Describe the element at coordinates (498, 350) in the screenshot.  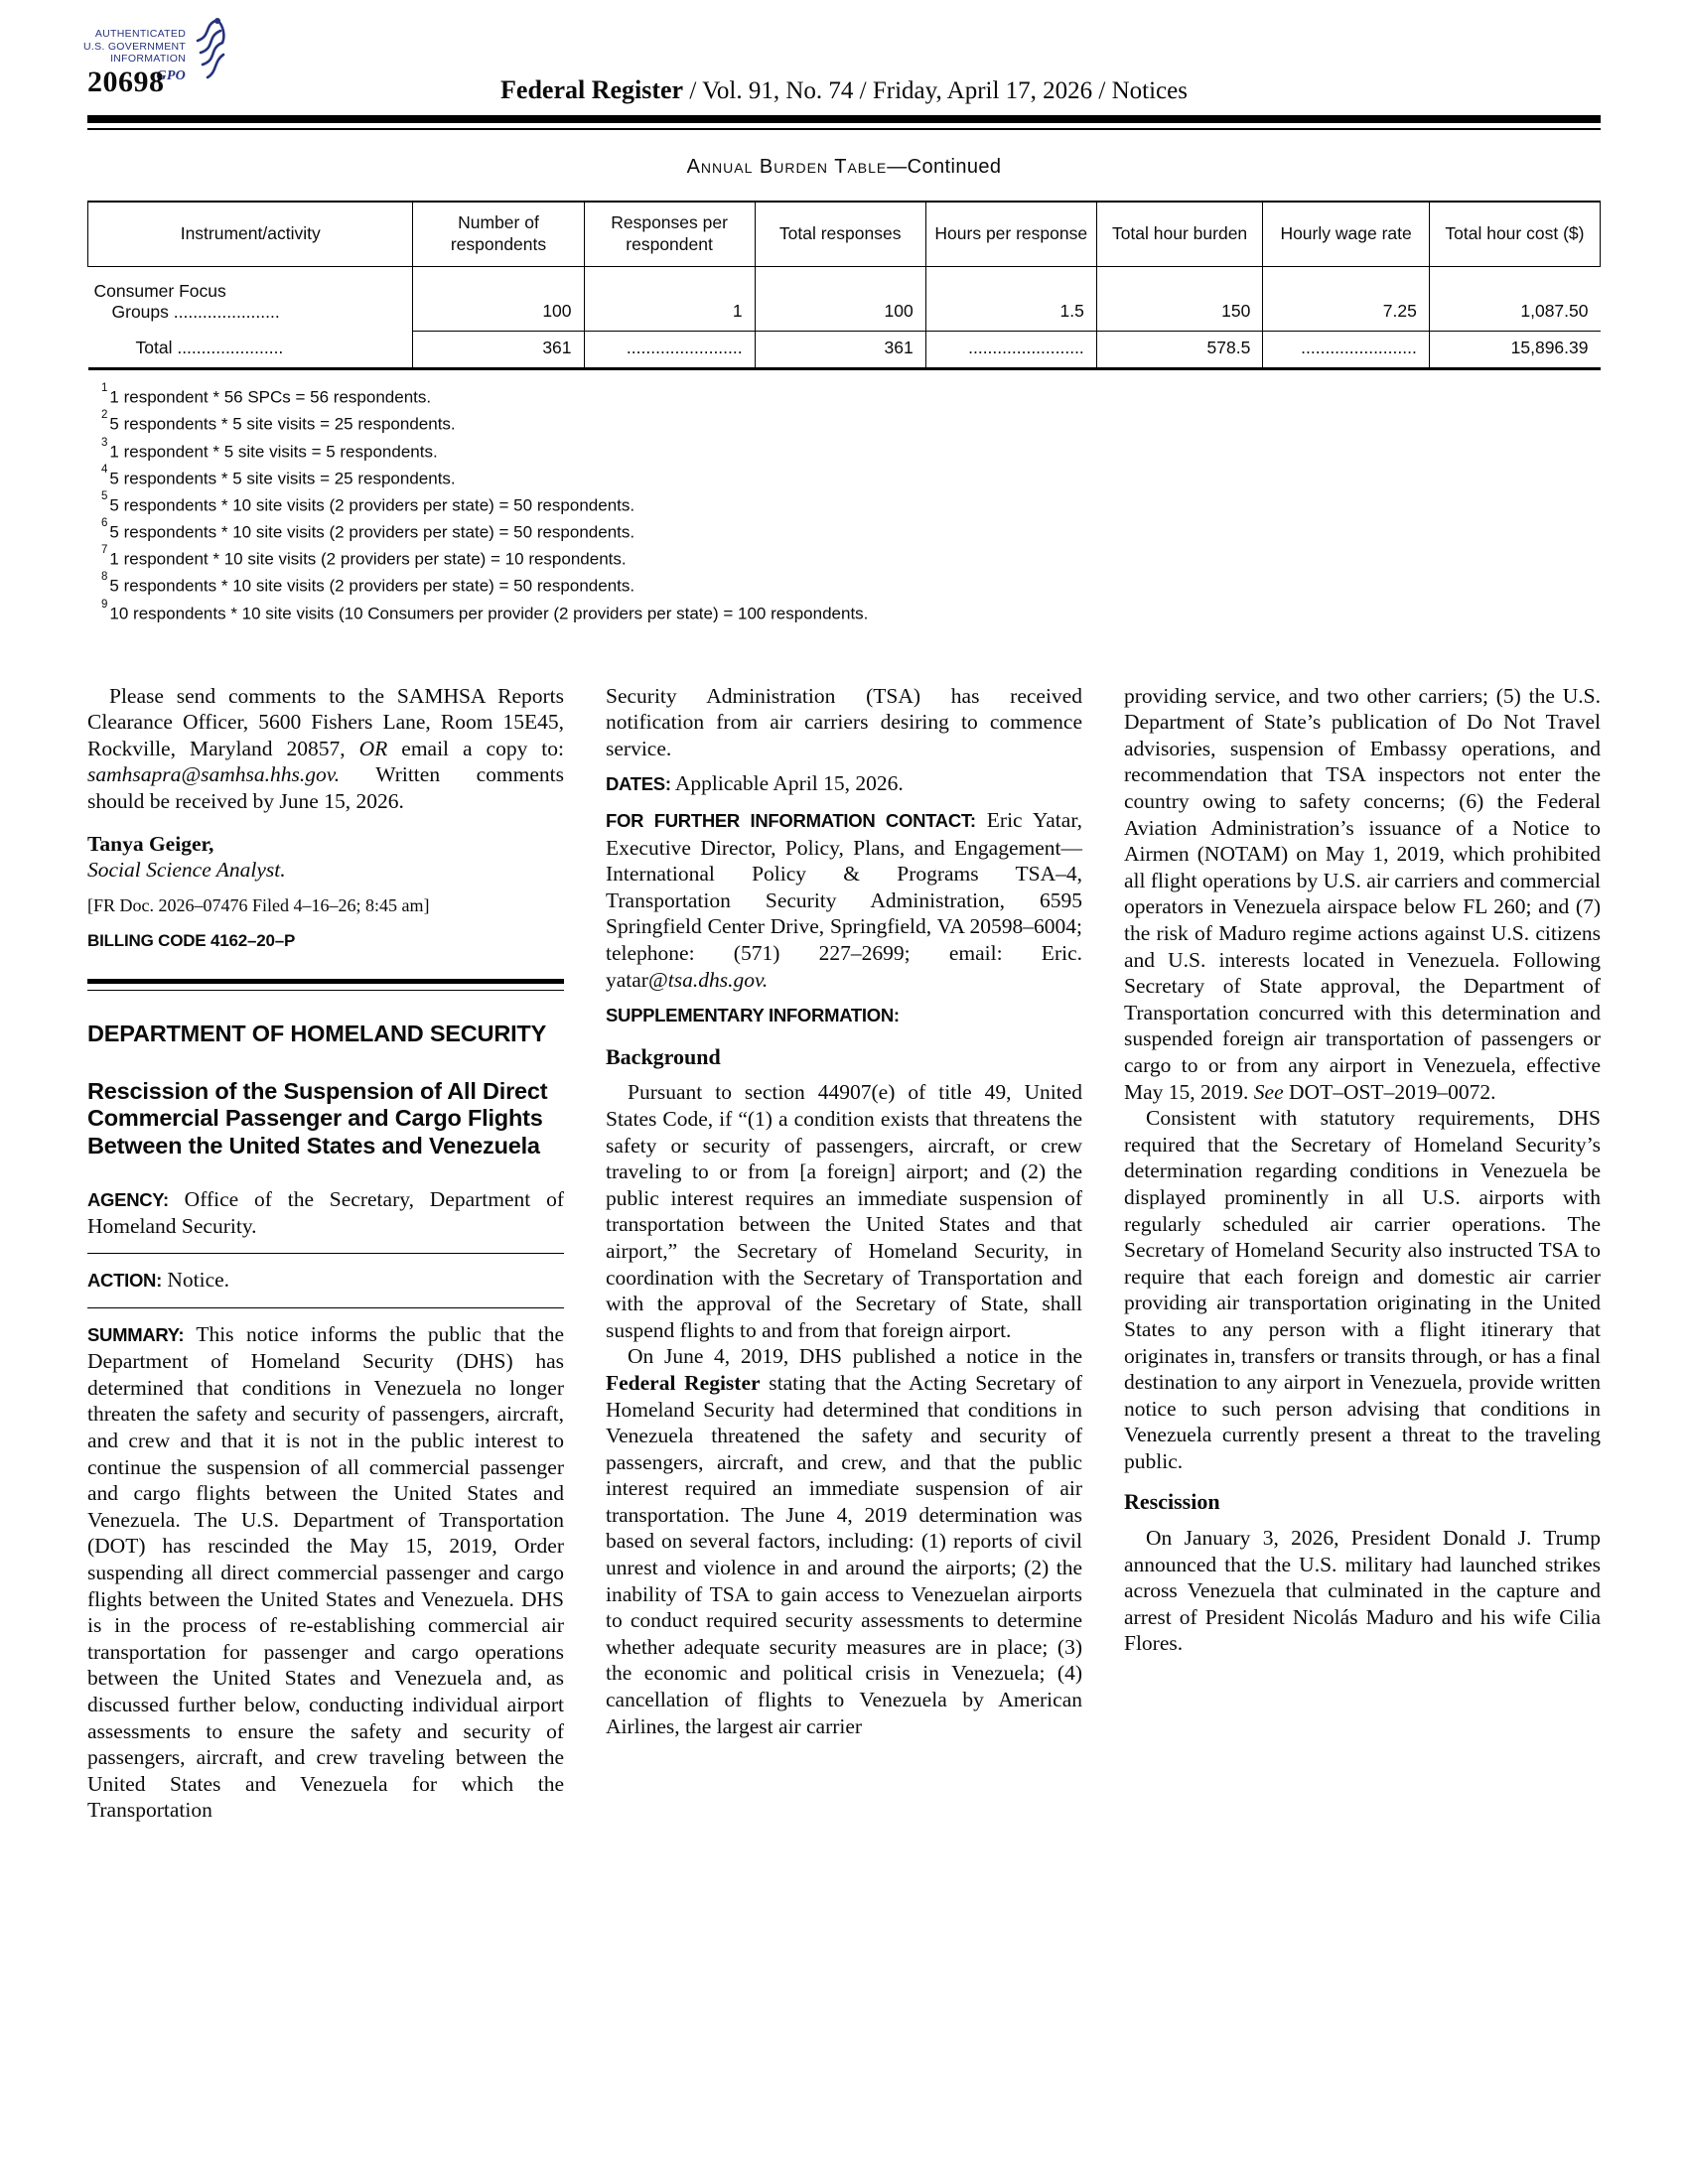
I see `total-respondents: 361` at that location.